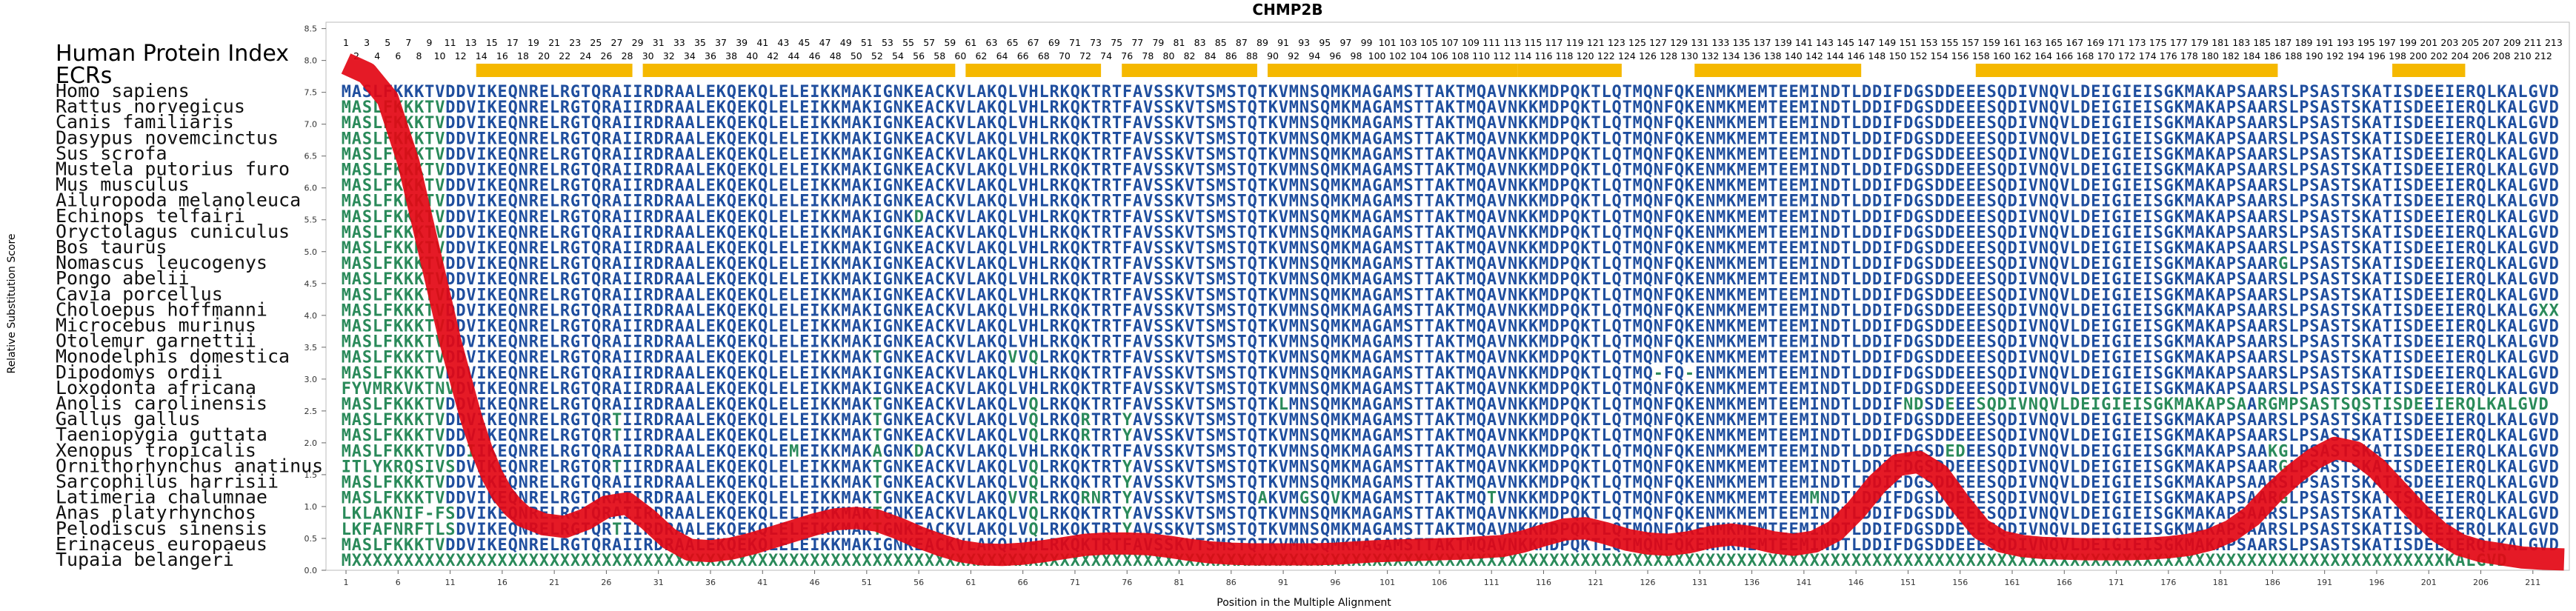 This screenshot has height=611, width=2576. I want to click on x-tick-label: 51, so click(867, 583).